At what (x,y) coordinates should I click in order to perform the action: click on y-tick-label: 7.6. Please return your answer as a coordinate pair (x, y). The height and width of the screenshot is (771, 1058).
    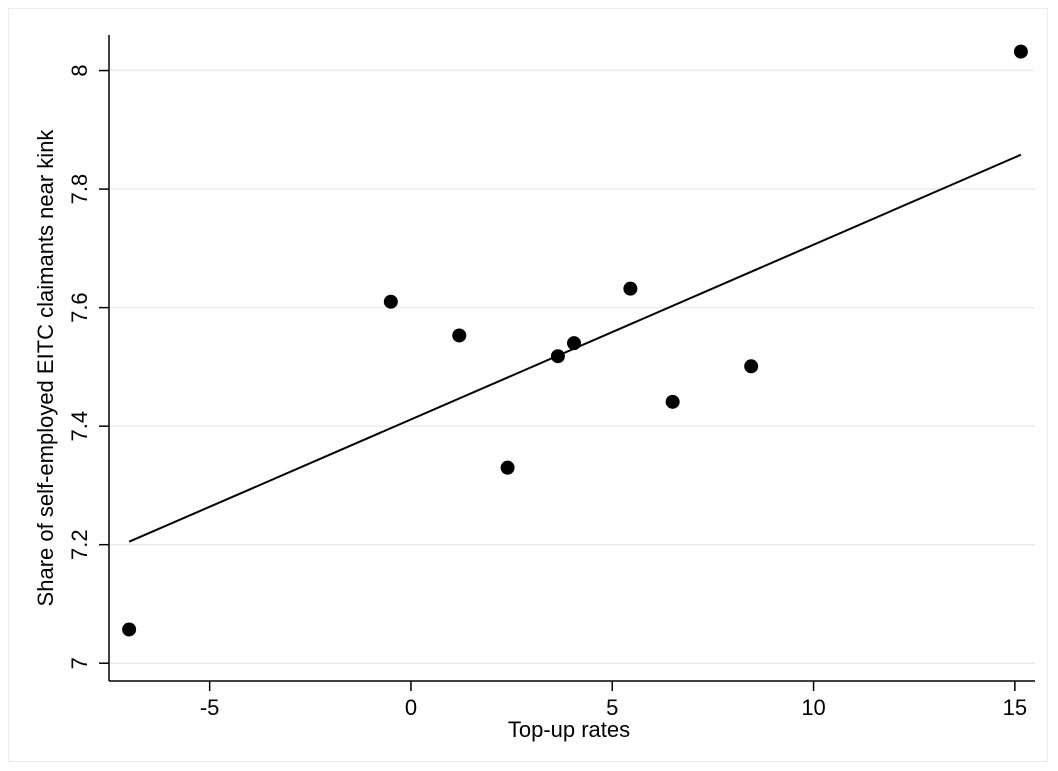
    Looking at the image, I should click on (79, 307).